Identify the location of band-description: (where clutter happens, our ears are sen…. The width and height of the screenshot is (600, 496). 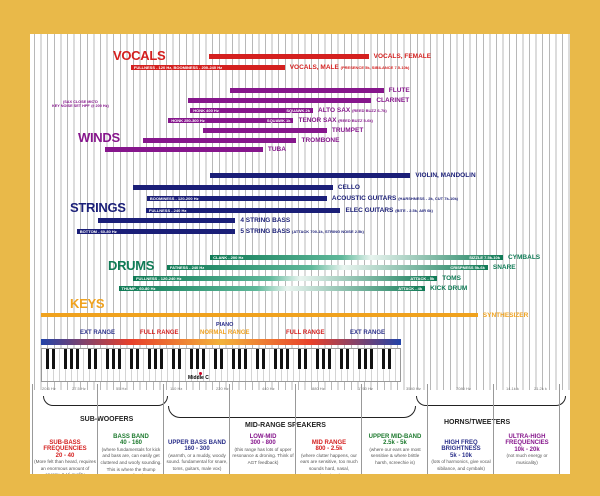
(329, 463).